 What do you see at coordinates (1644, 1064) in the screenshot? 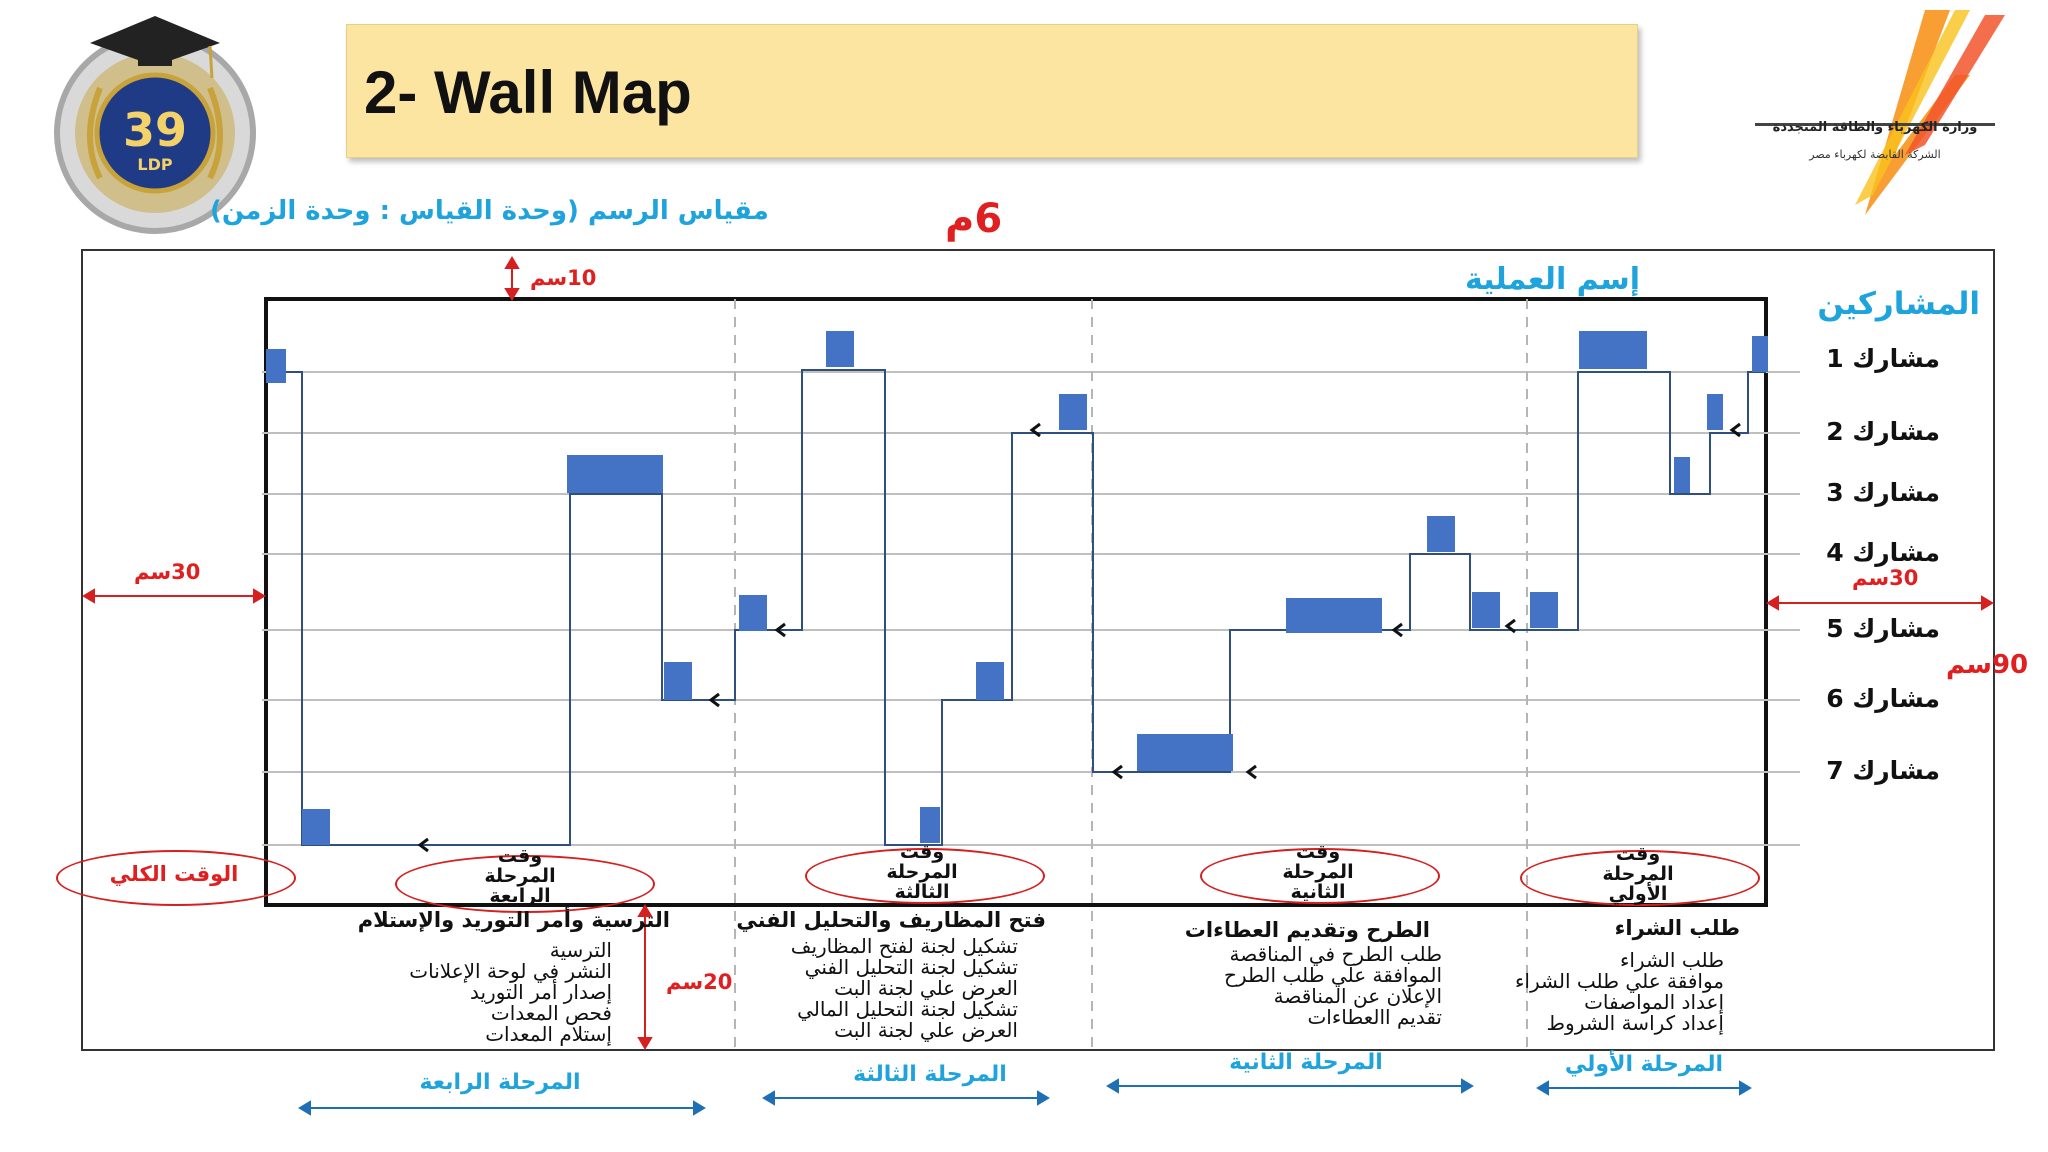
I see `stage-label-1: المرحلة الأولي` at bounding box center [1644, 1064].